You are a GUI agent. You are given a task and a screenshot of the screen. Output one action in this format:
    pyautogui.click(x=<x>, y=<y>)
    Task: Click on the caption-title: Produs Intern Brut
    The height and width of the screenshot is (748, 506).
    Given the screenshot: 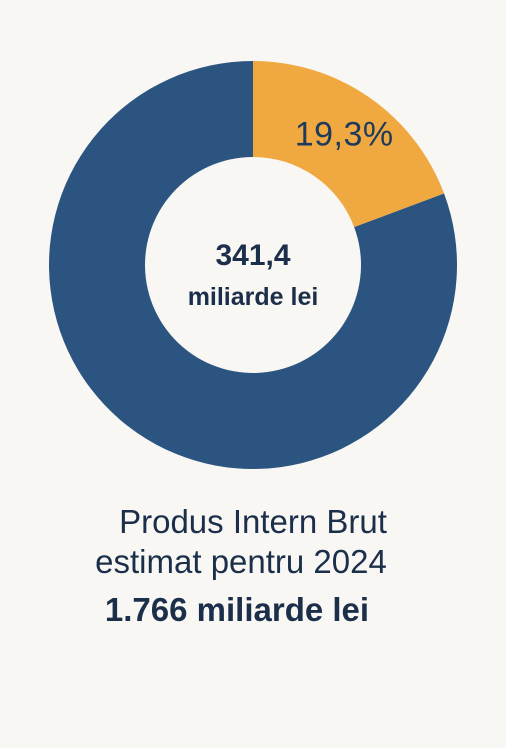 What is the action you would take?
    pyautogui.click(x=253, y=521)
    